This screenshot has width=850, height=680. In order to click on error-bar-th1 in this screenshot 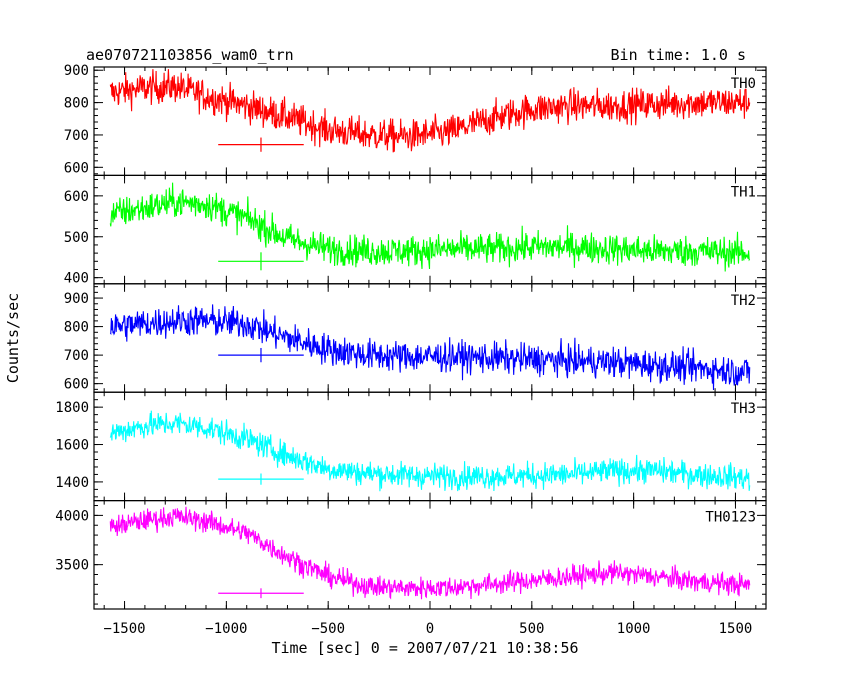, I will do `click(261, 261)`.